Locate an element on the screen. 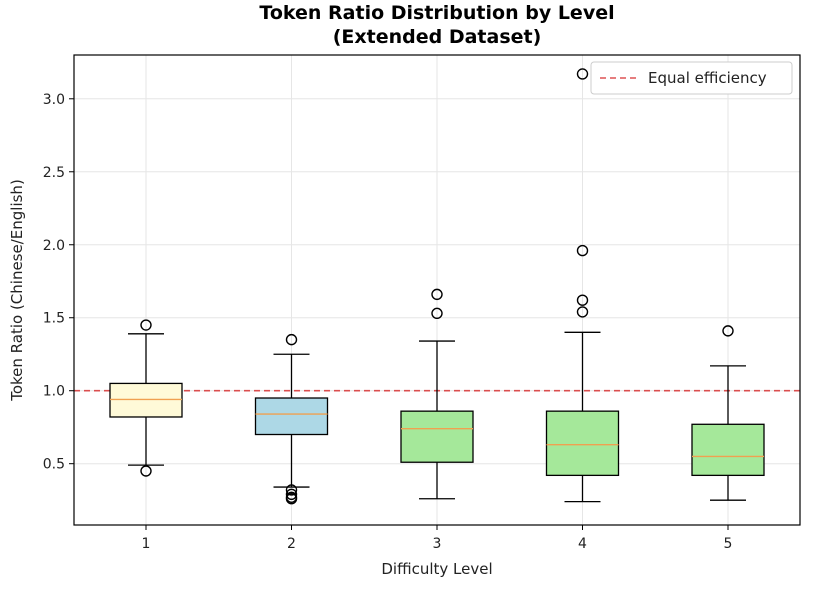  x-axis-ticks: 1 2 3 4 5 is located at coordinates (437, 538).